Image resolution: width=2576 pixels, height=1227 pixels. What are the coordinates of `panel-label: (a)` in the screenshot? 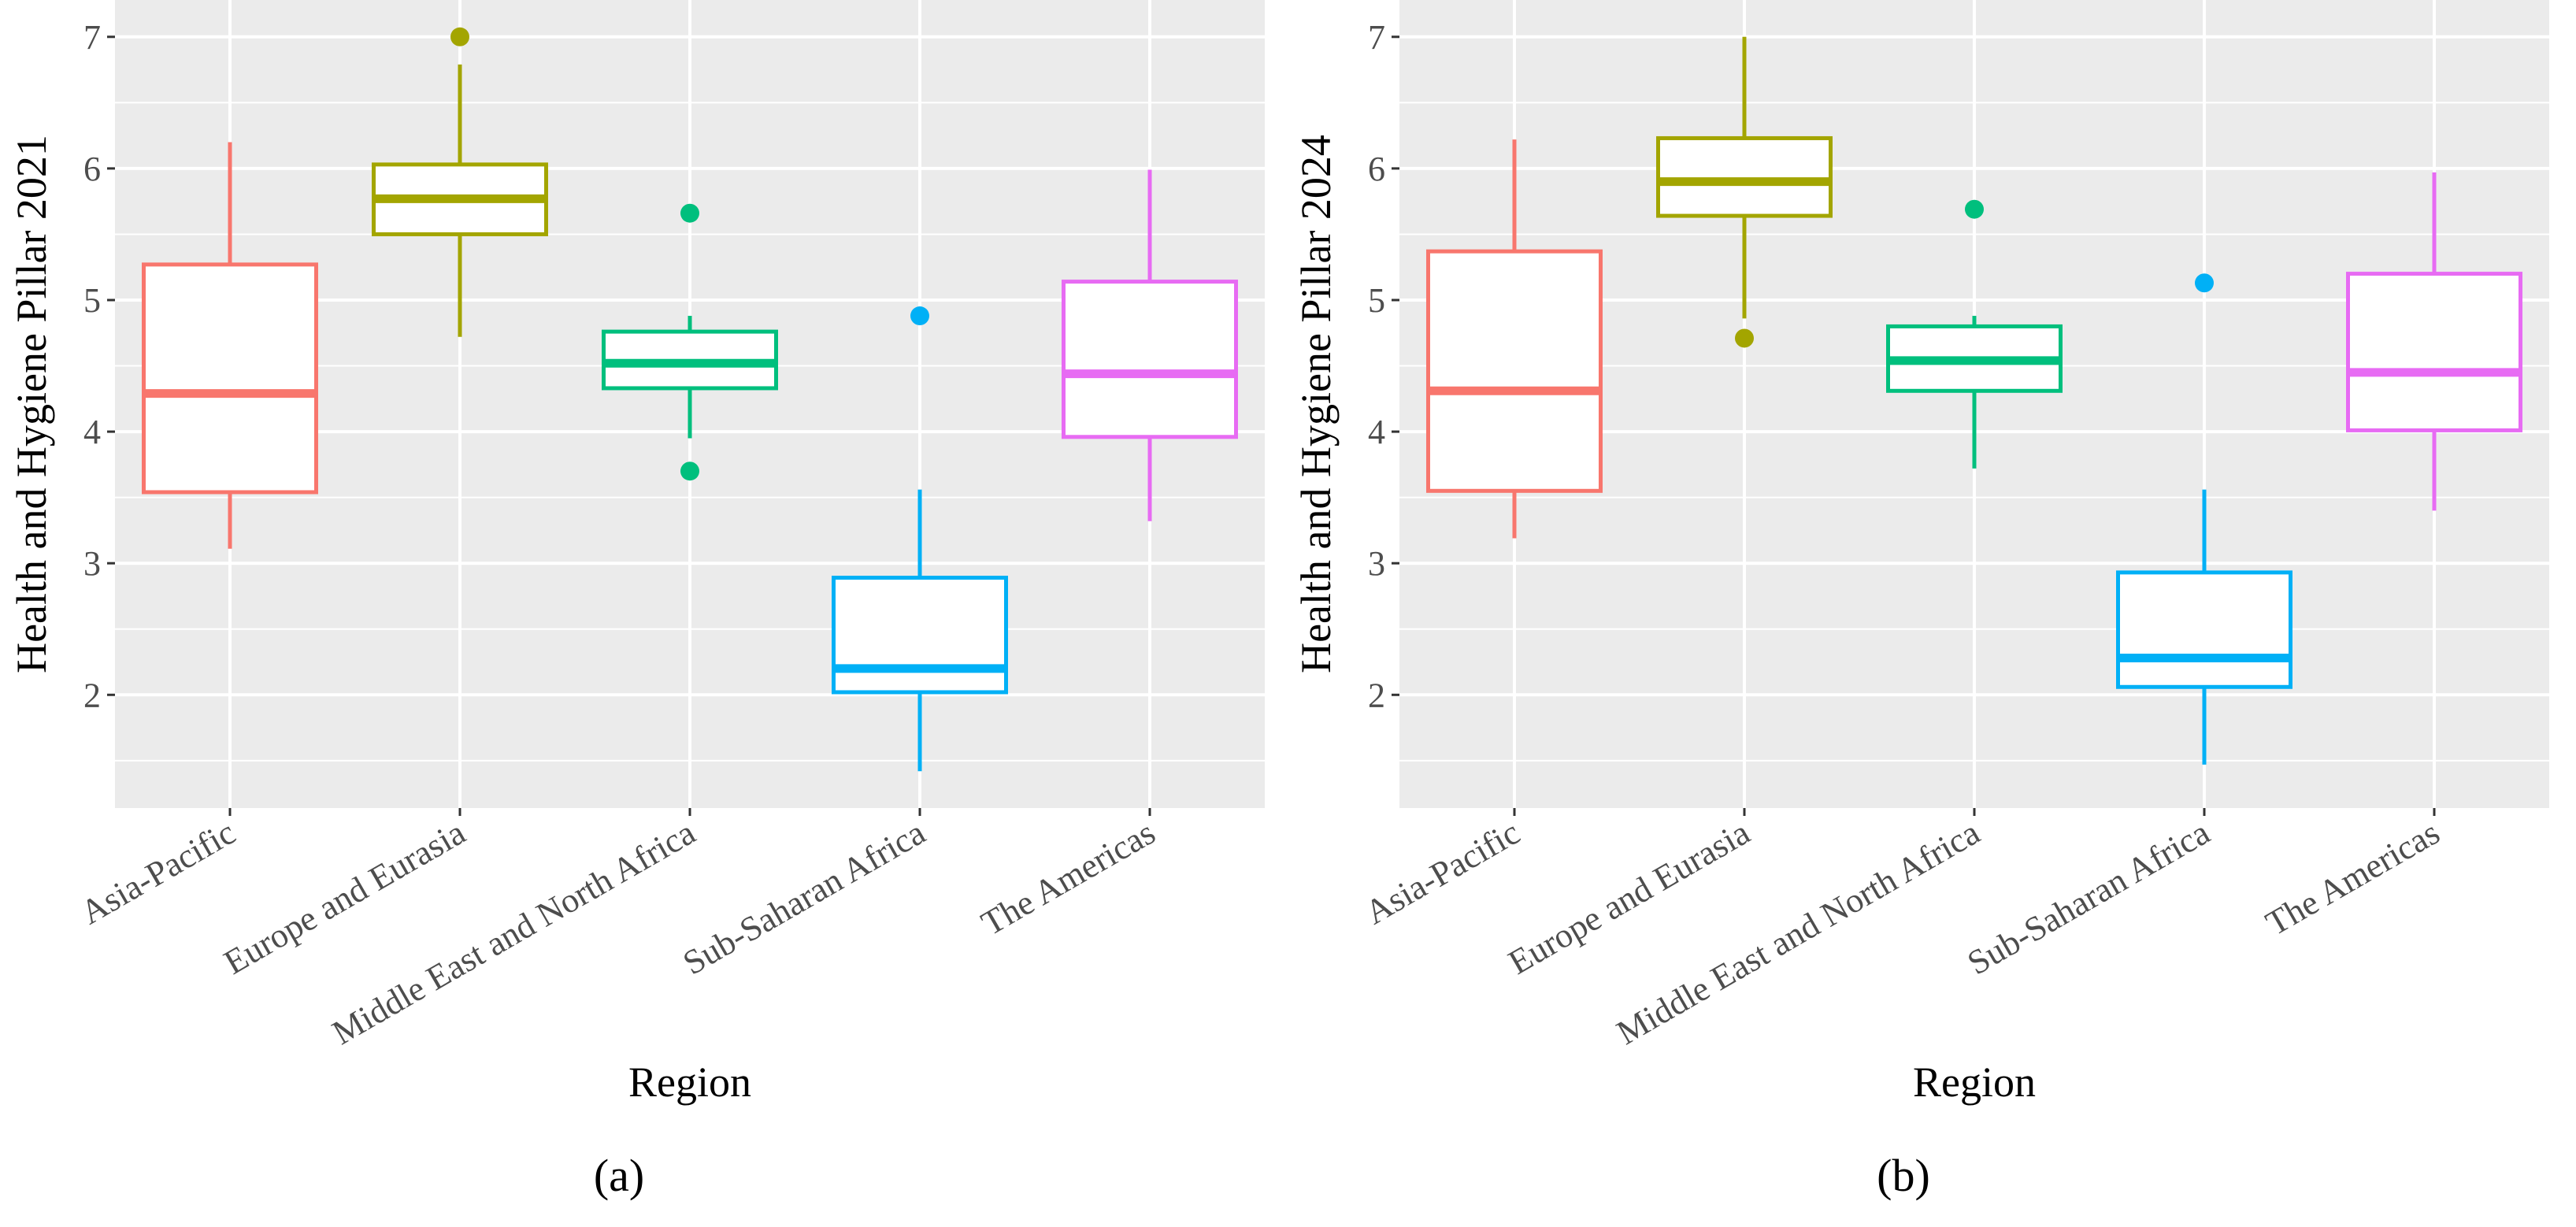 It's located at (619, 1175).